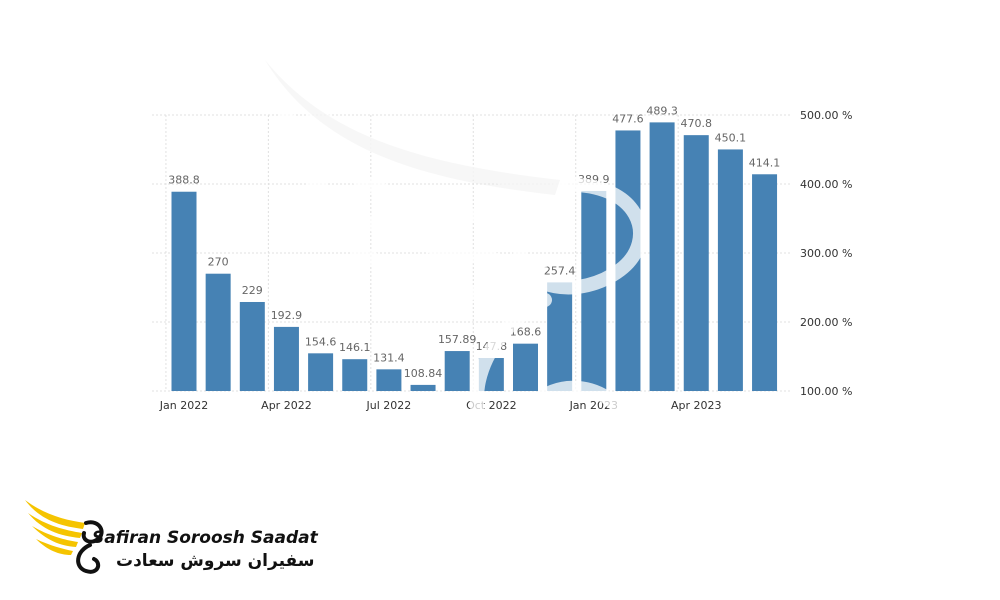 This screenshot has height=600, width=1000. I want to click on bar-value-label: 489.3, so click(662, 110).